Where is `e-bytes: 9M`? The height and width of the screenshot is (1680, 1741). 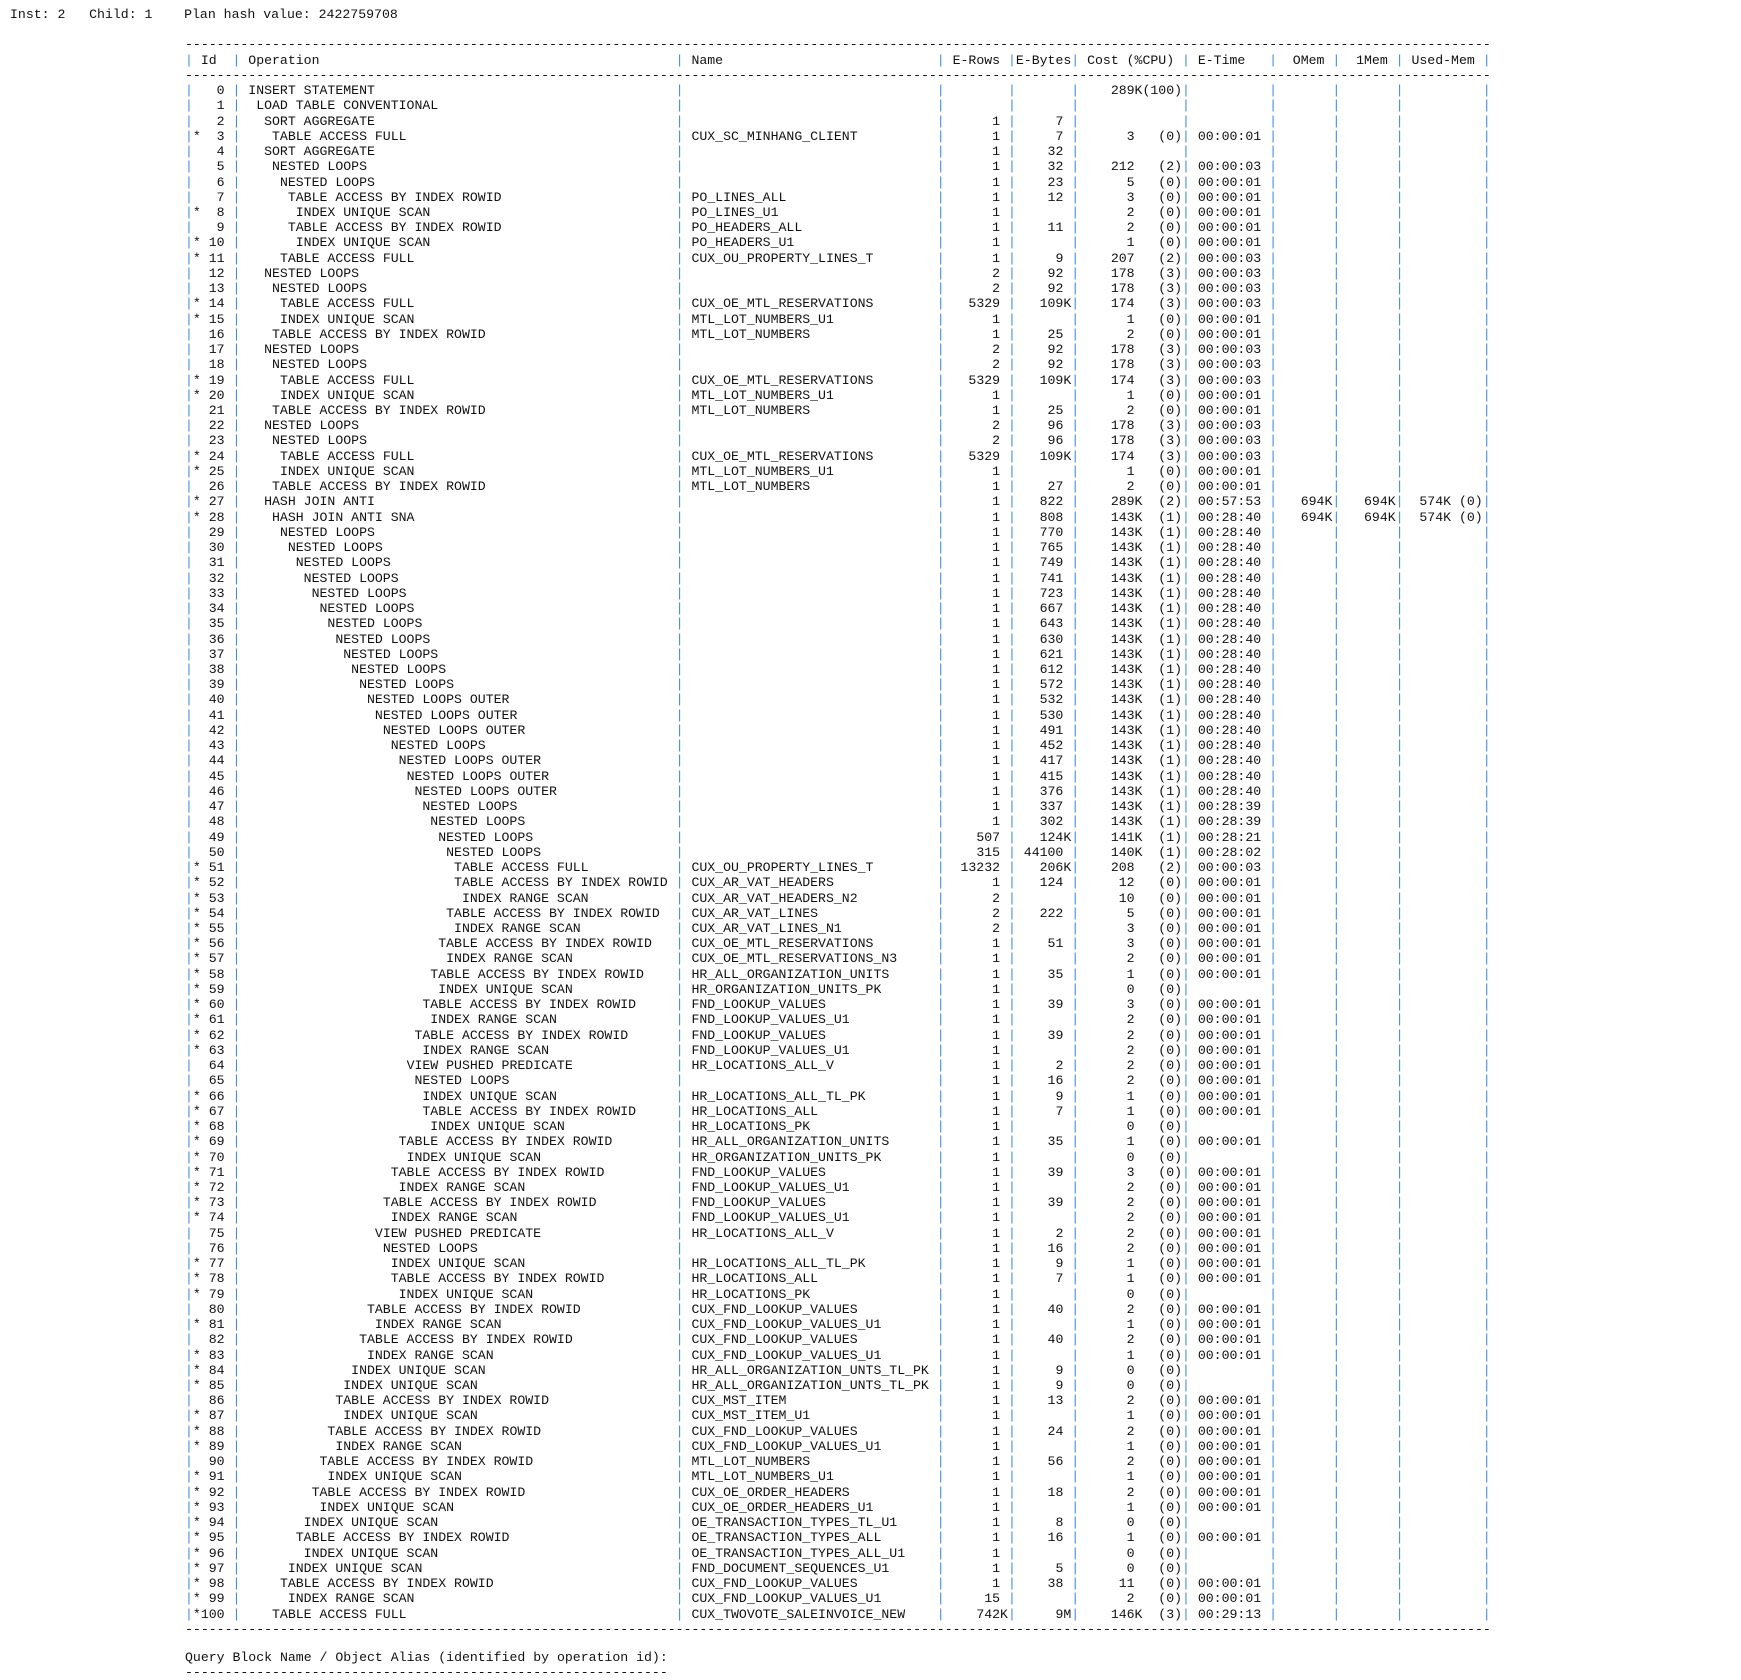 e-bytes: 9M is located at coordinates (1063, 1614).